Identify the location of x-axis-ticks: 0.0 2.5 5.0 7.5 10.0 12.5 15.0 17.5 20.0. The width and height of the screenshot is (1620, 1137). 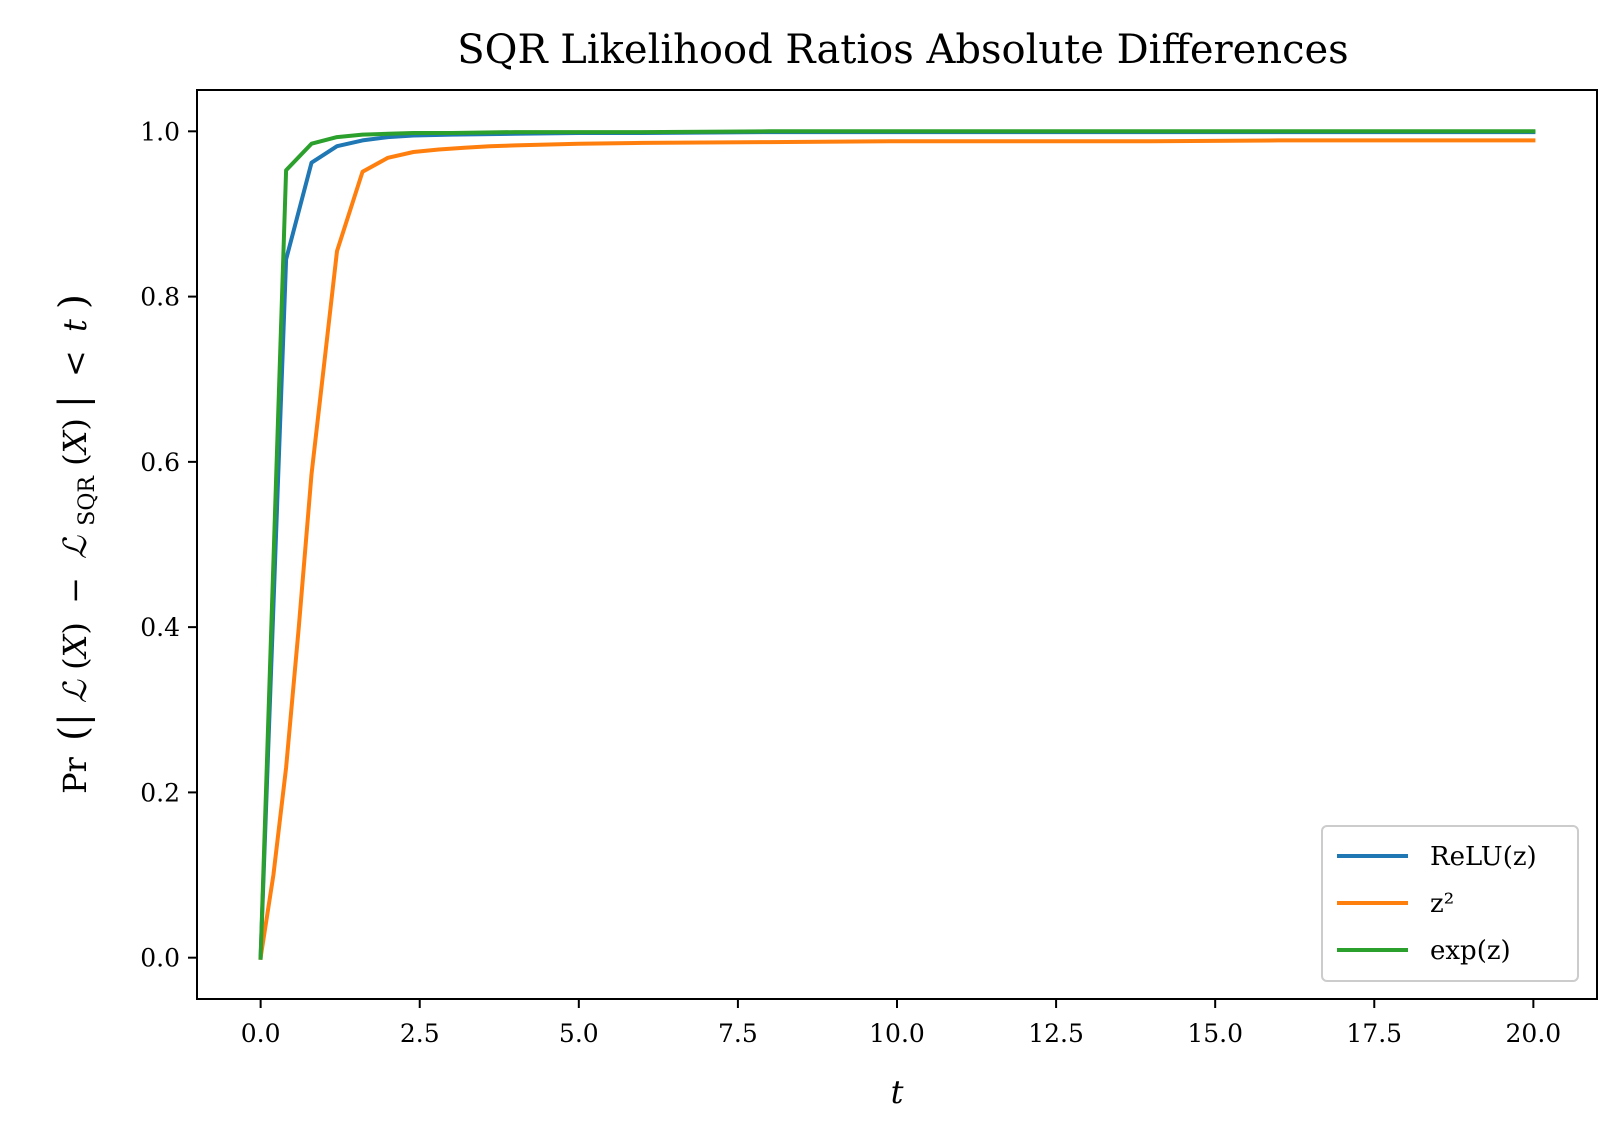
(901, 1023).